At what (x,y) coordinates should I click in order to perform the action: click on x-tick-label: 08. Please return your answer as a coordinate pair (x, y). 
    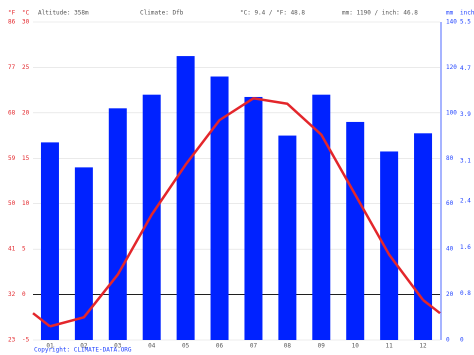
    Looking at the image, I should click on (288, 346).